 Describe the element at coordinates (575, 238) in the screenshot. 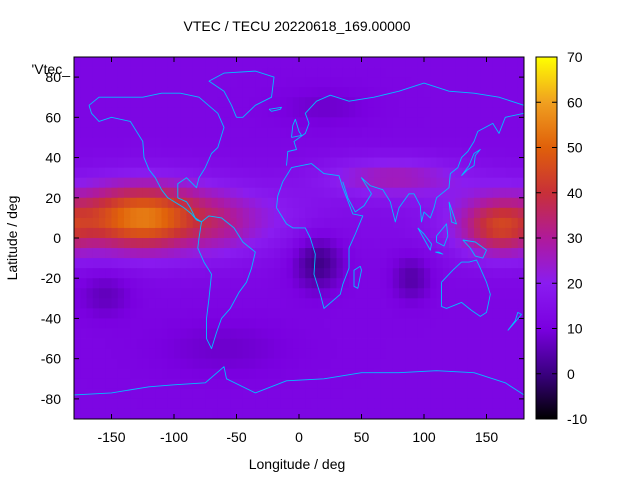

I see `colorbar-tick-label: 30` at that location.